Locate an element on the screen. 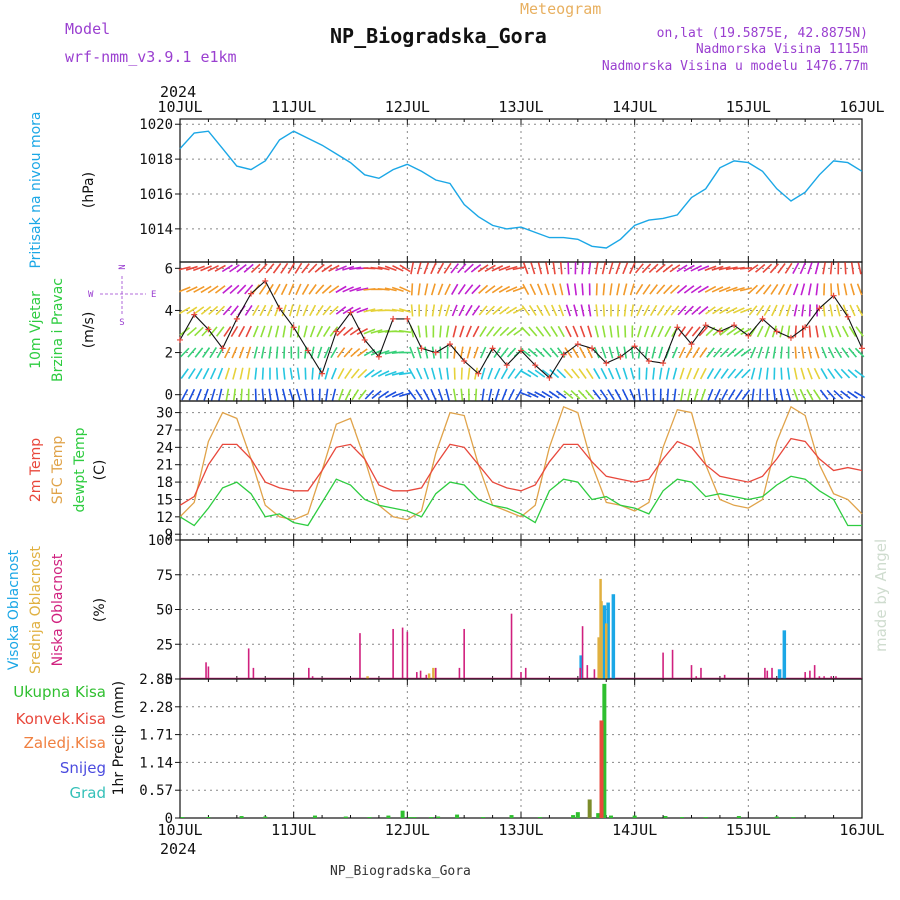  top-date-label: 12JUL is located at coordinates (407, 107).